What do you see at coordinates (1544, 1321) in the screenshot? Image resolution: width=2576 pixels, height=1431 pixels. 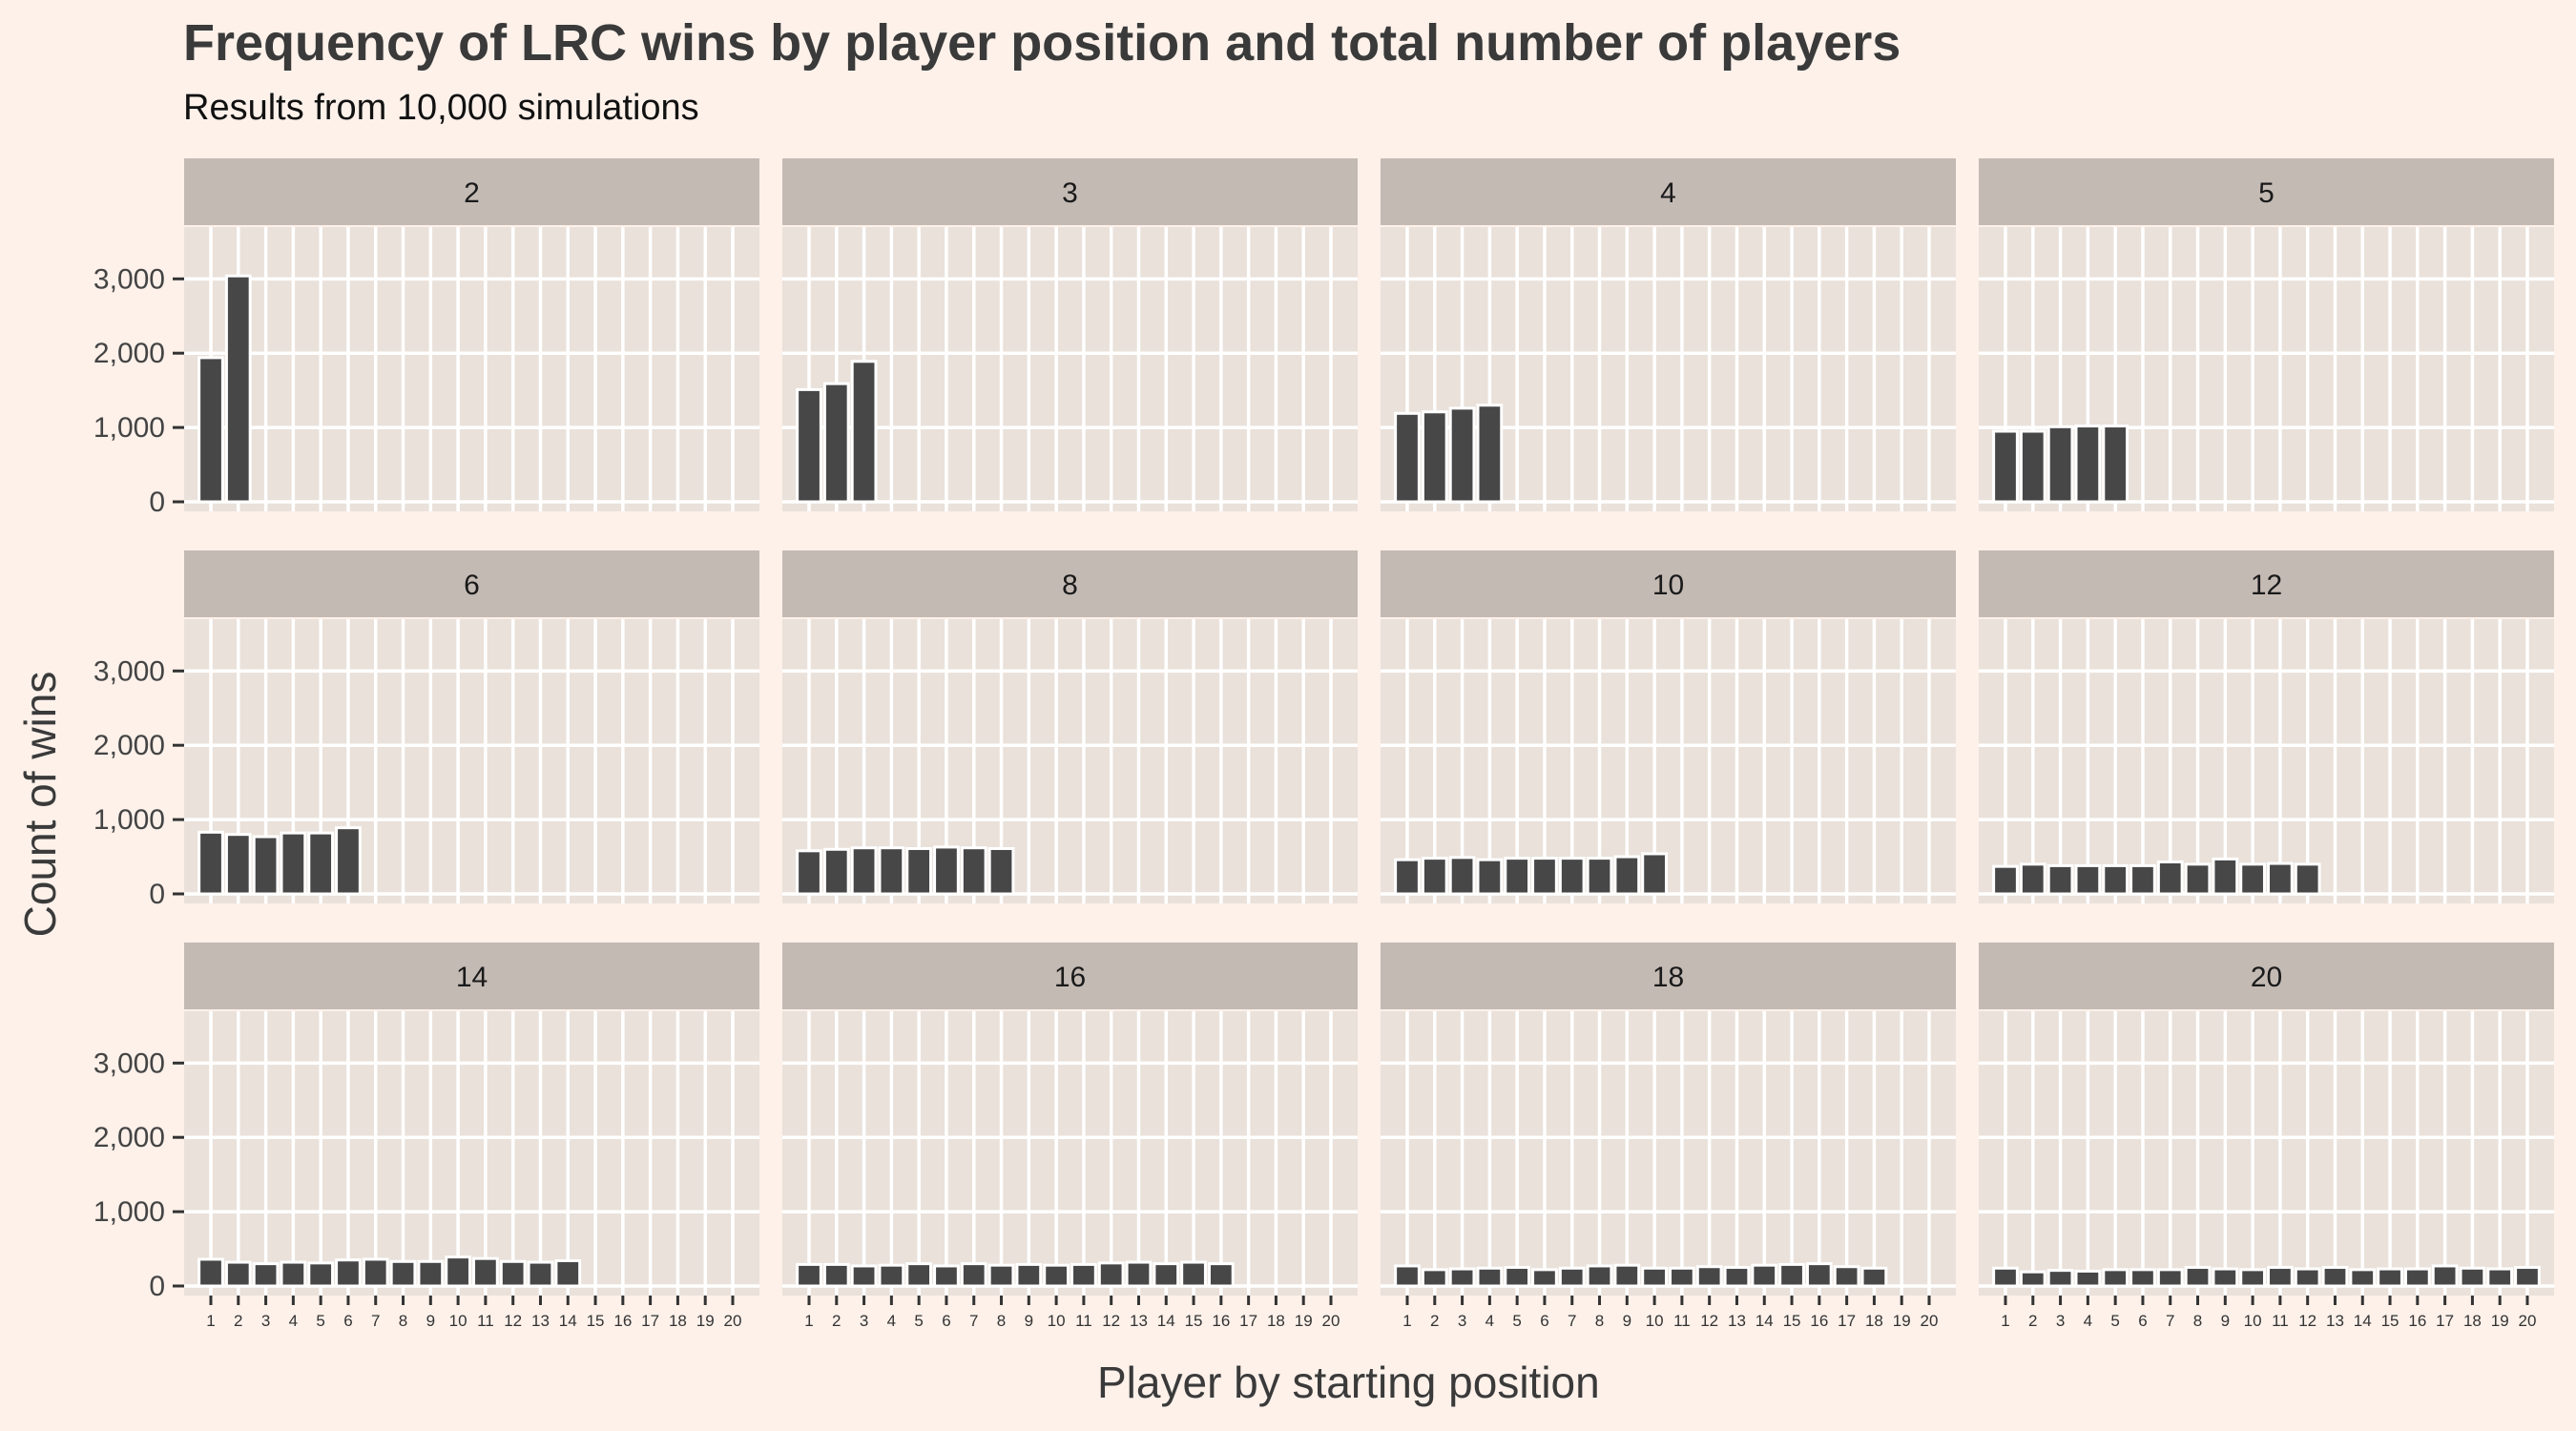 I see `x-tick-label: 6` at bounding box center [1544, 1321].